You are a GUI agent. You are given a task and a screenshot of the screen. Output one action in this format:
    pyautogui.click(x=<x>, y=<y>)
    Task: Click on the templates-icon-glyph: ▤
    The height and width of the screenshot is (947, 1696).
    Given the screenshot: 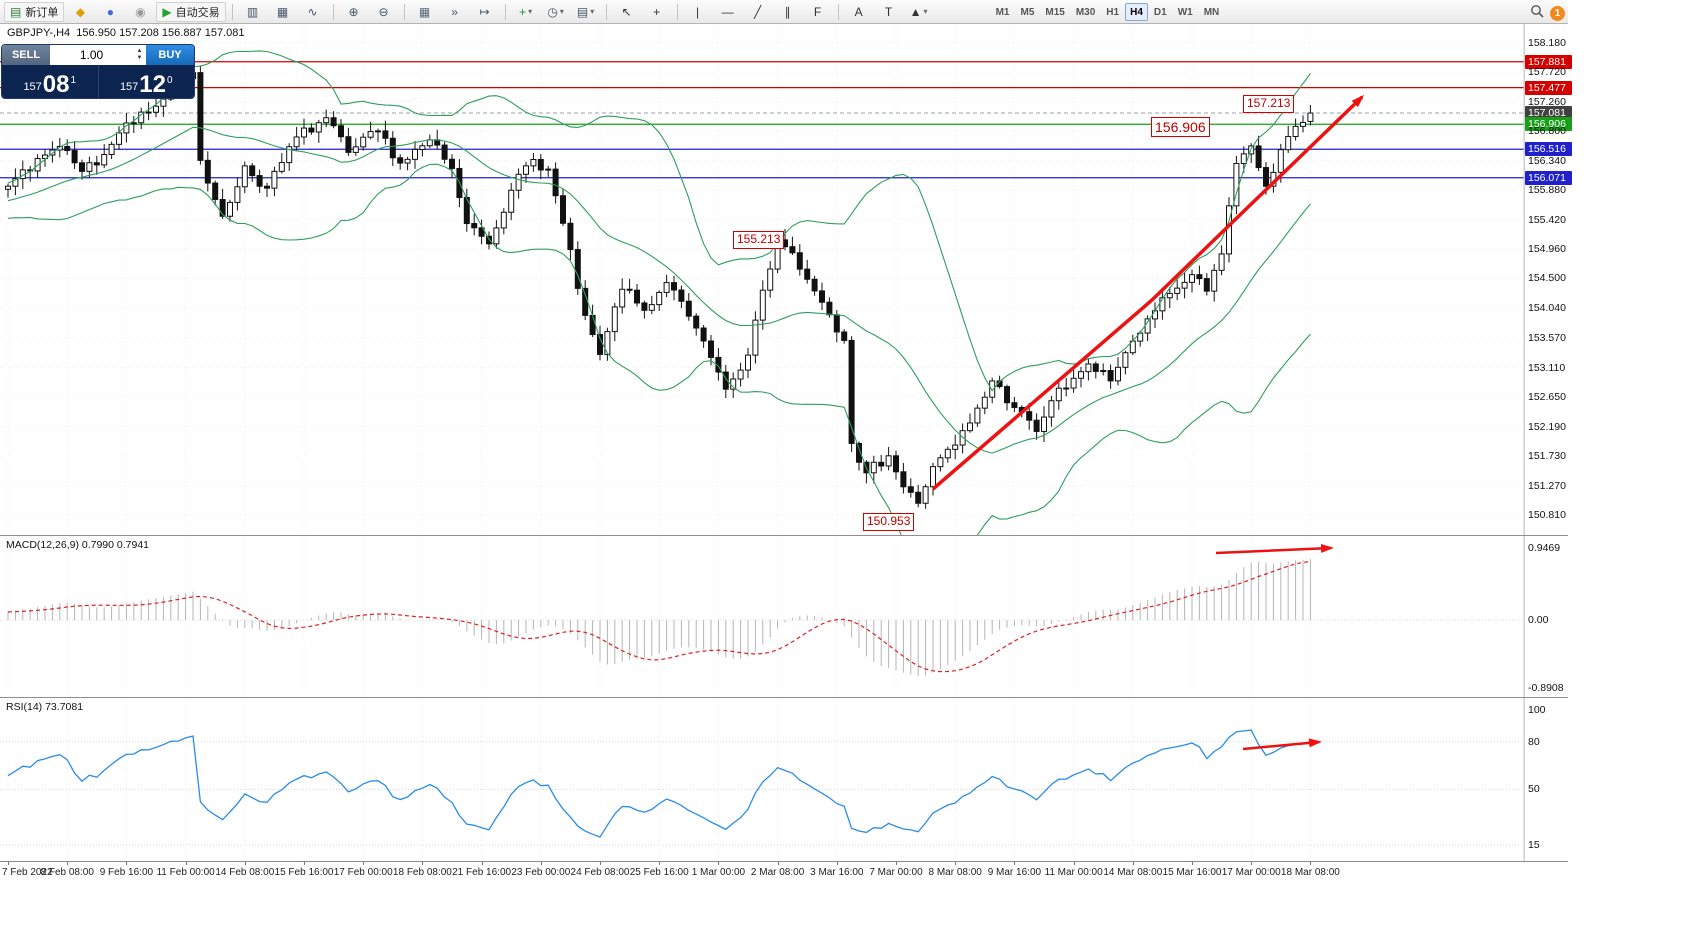 What is the action you would take?
    pyautogui.click(x=582, y=11)
    